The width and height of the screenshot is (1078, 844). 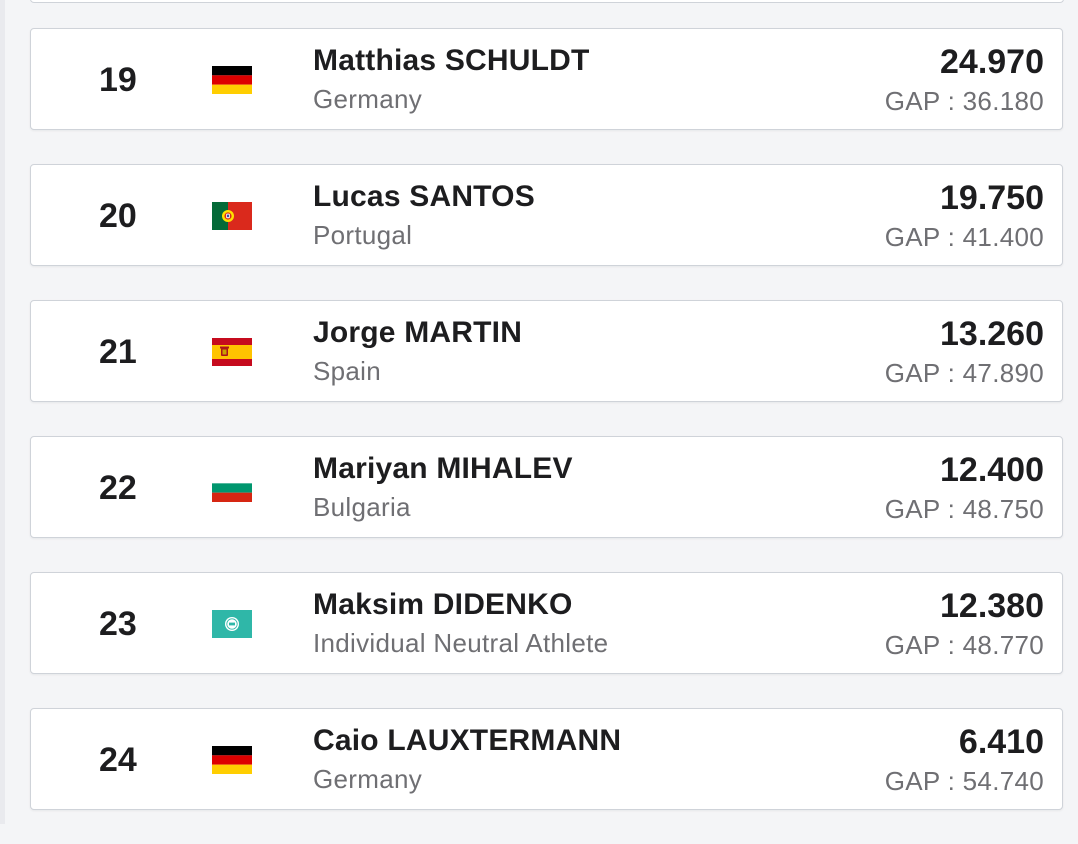 What do you see at coordinates (118, 488) in the screenshot?
I see `rank-number: 22` at bounding box center [118, 488].